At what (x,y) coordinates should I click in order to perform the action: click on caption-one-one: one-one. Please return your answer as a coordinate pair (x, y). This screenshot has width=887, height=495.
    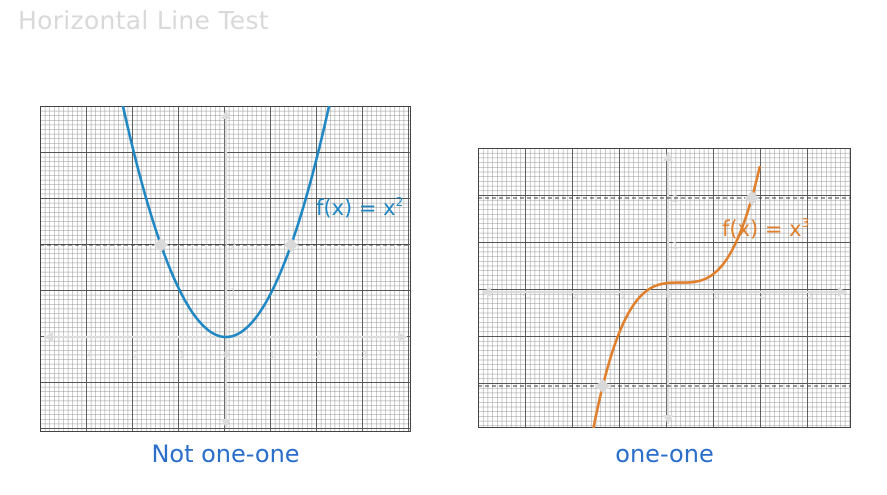
    Looking at the image, I should click on (664, 454).